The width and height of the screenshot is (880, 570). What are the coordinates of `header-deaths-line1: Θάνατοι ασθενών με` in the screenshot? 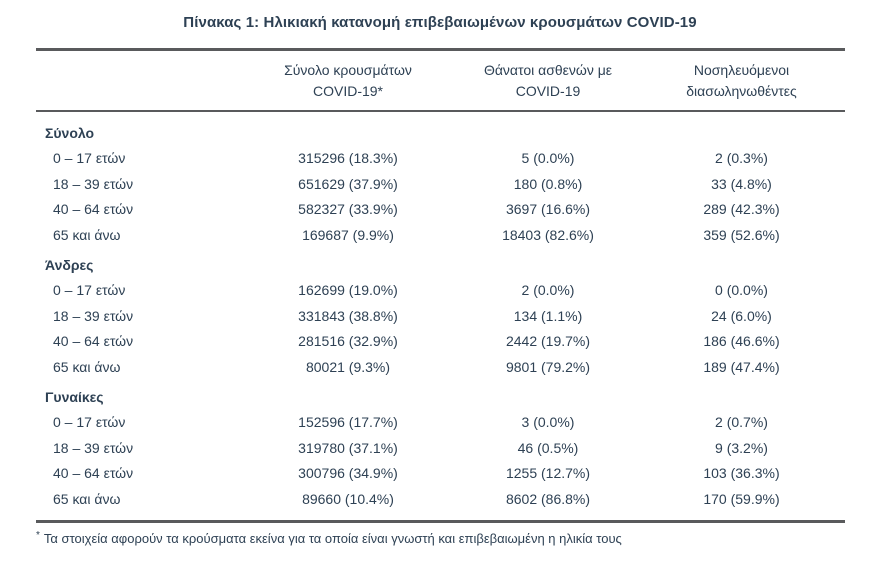 It's located at (548, 70).